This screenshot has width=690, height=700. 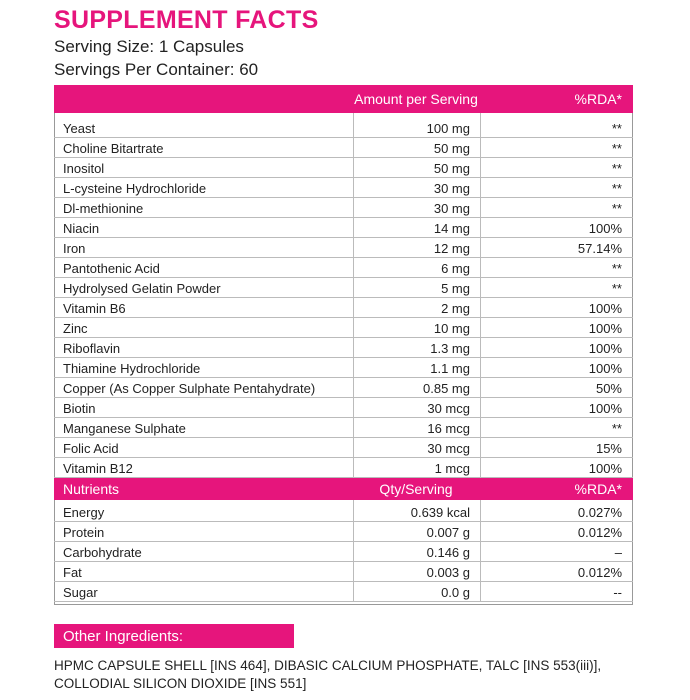 What do you see at coordinates (343, 428) in the screenshot?
I see `table-row: Manganese Sulphate 16 mcg **` at bounding box center [343, 428].